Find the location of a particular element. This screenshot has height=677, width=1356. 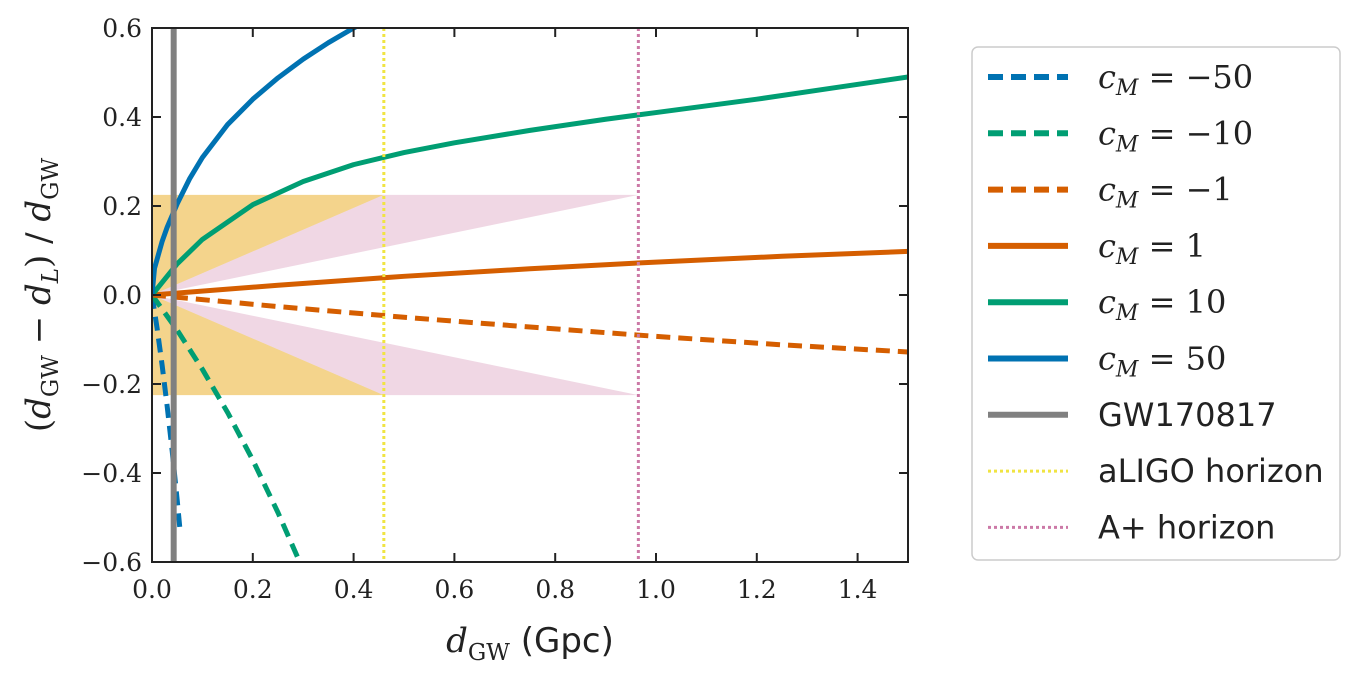

y-tick-label: 0.2 is located at coordinates (122, 206).